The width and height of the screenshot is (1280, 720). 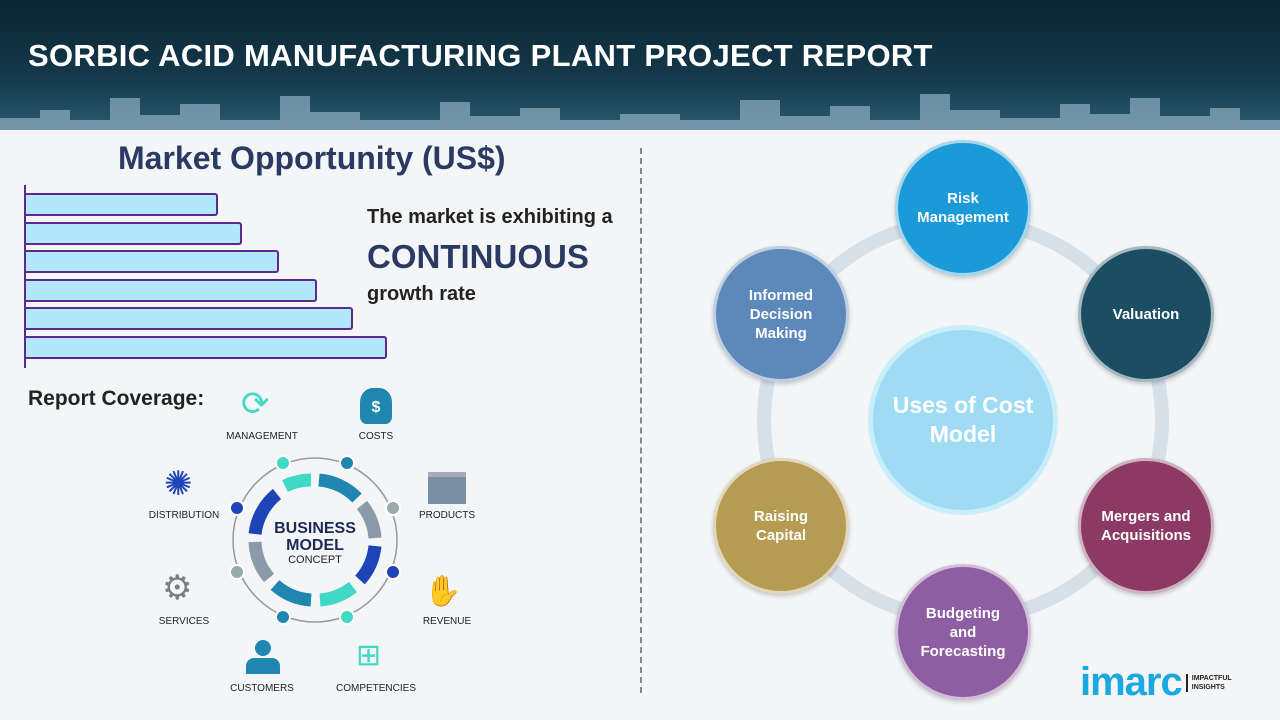 What do you see at coordinates (640, 112) in the screenshot?
I see `city-skyline` at bounding box center [640, 112].